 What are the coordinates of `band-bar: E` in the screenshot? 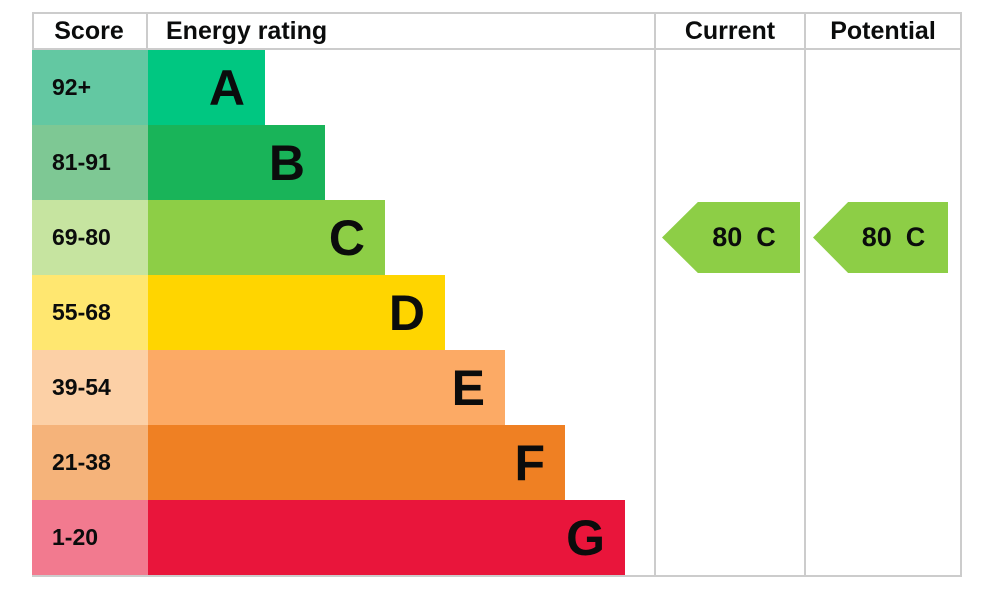 It's located at (326, 387).